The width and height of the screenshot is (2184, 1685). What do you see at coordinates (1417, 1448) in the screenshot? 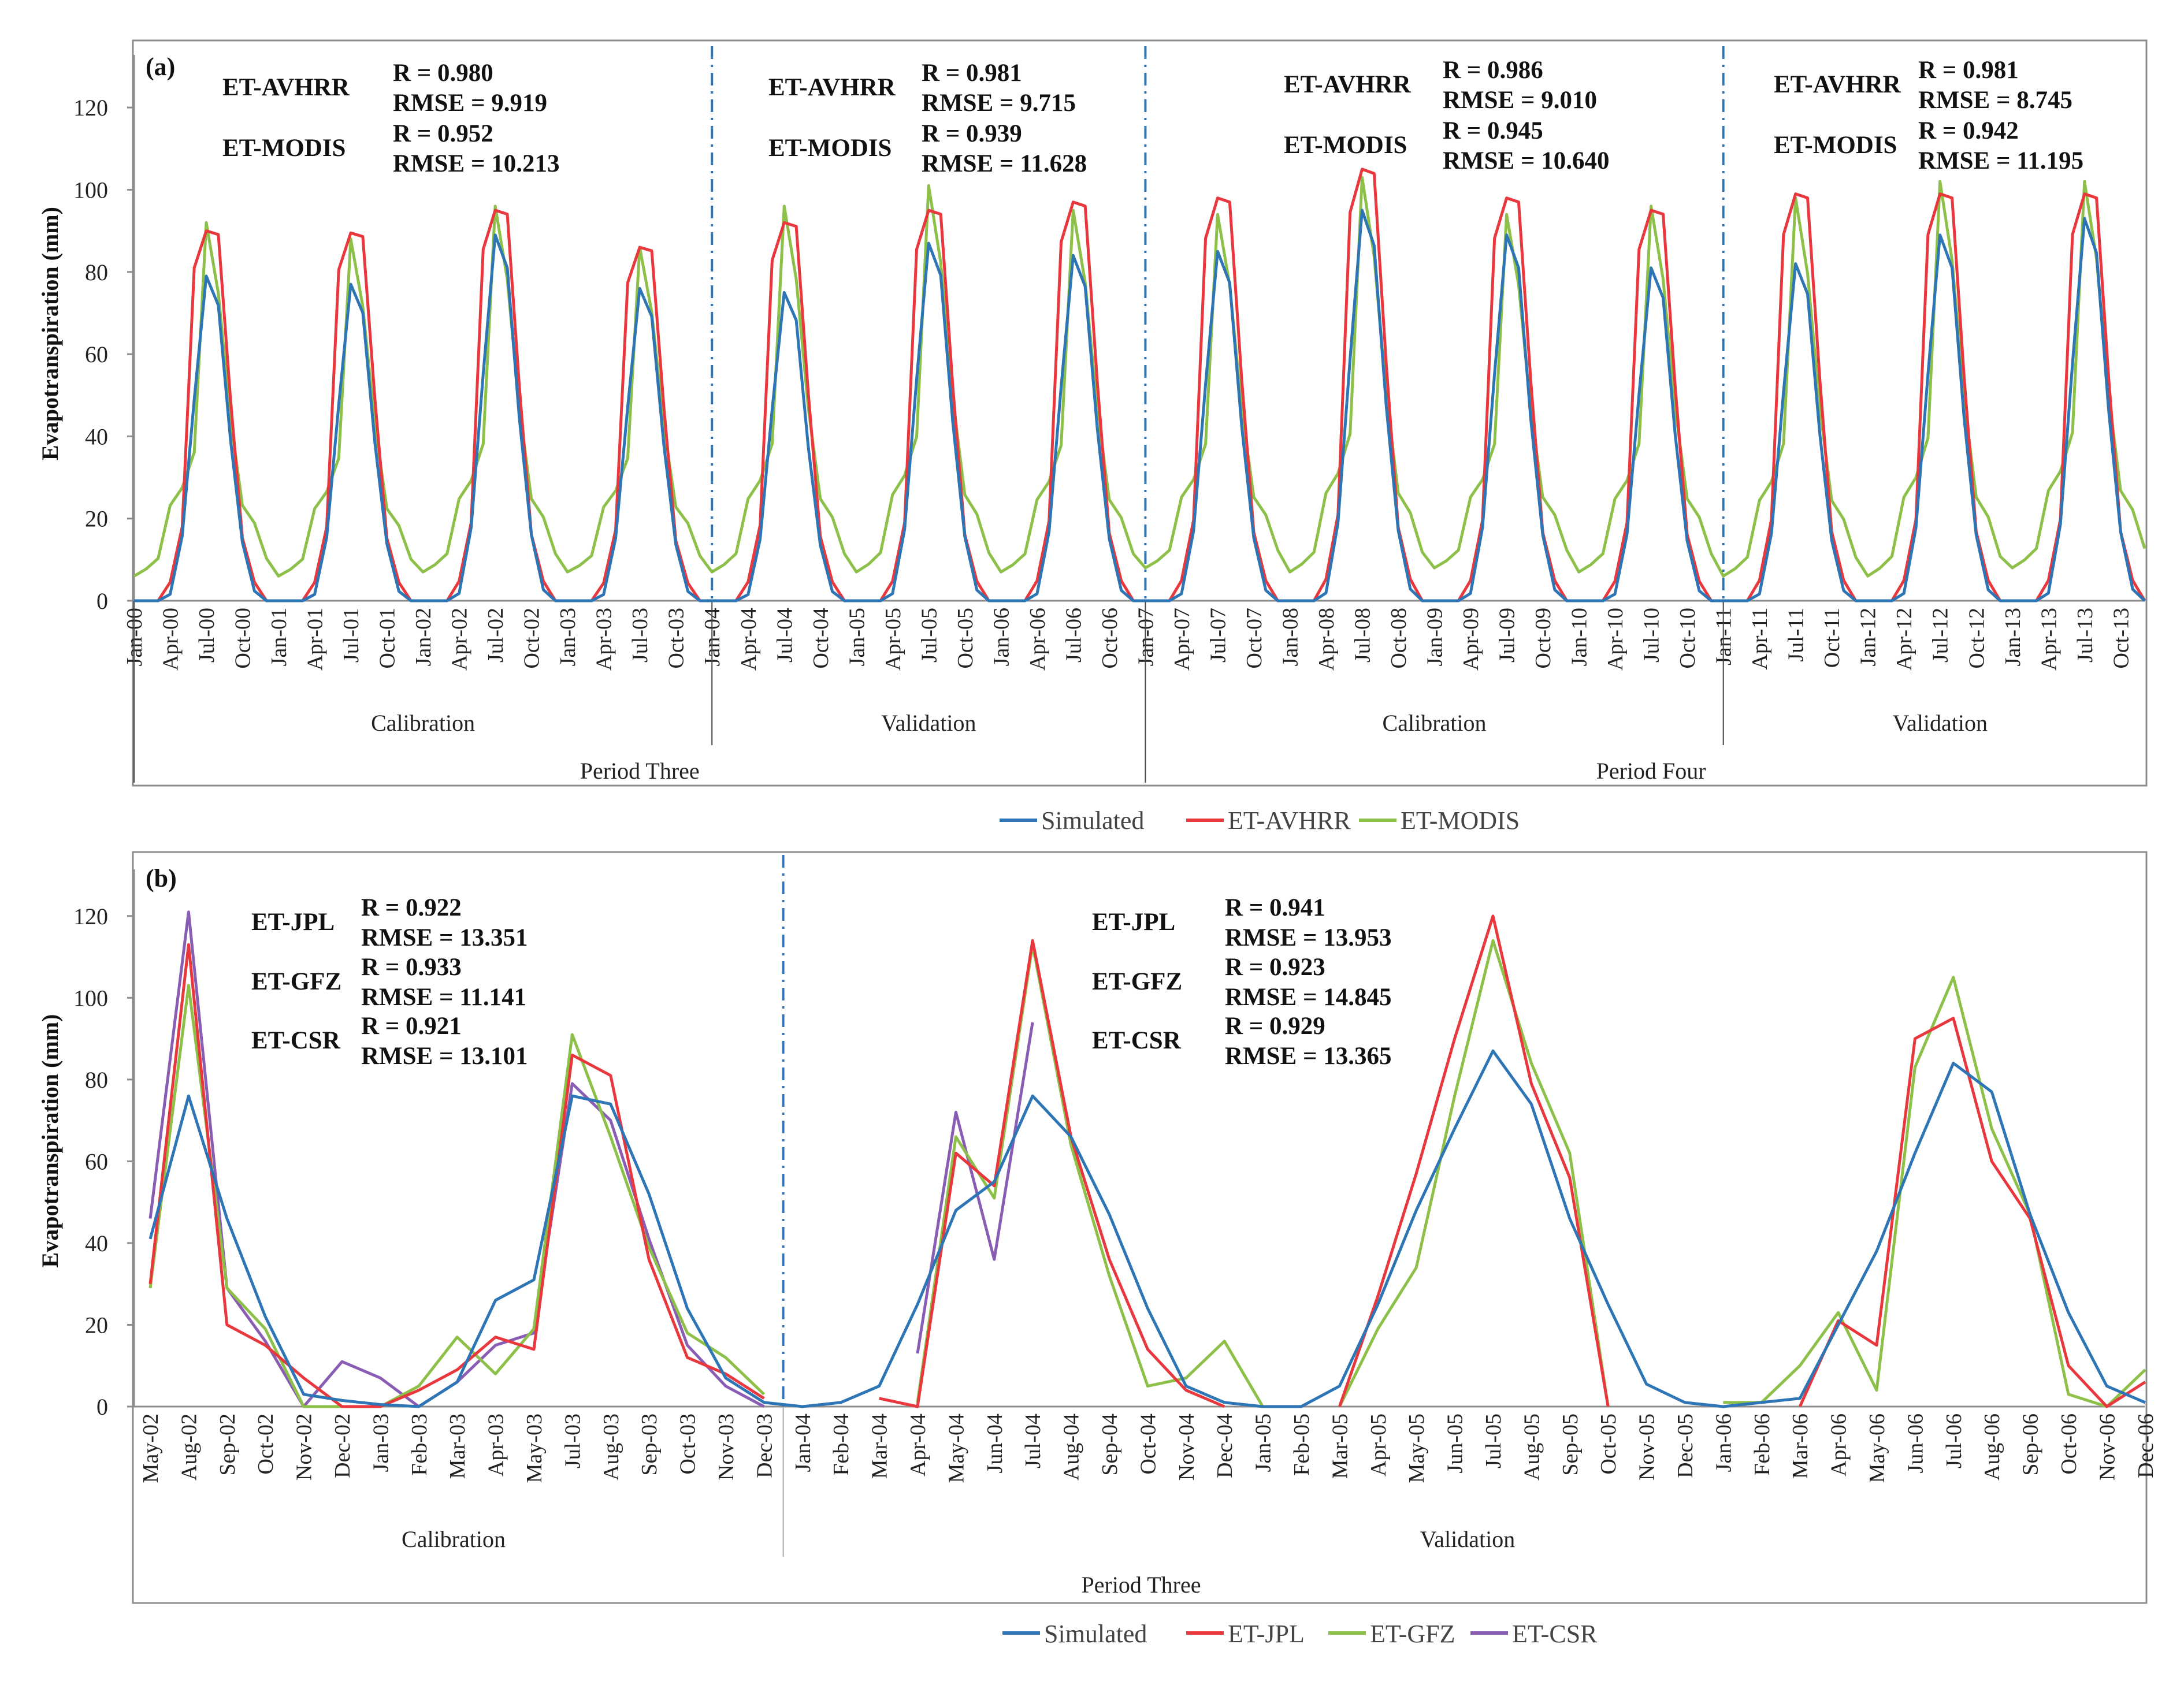
I see `x-tick-label: May-05` at bounding box center [1417, 1448].